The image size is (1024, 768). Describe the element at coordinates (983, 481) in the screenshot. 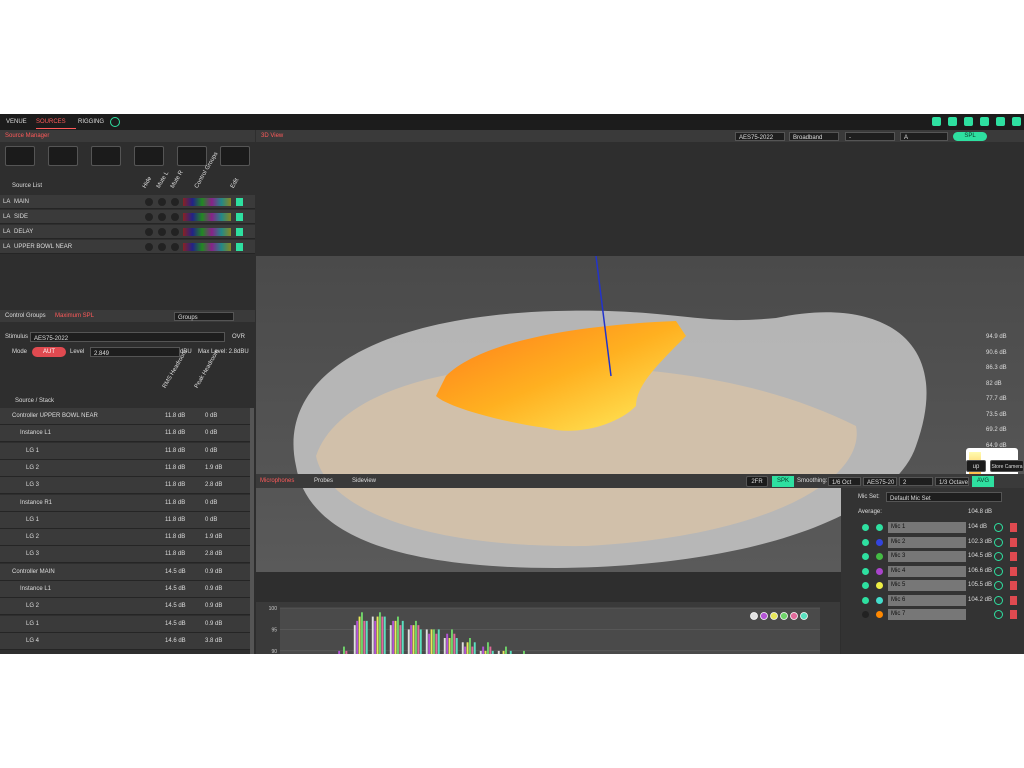

I see `avg-toggle: AVG` at that location.